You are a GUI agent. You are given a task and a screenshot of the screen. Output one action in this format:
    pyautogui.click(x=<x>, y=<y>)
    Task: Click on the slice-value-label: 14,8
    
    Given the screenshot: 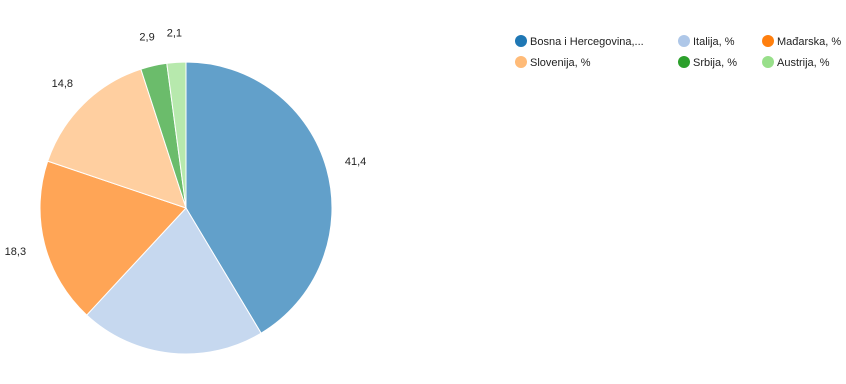 What is the action you would take?
    pyautogui.click(x=62, y=84)
    